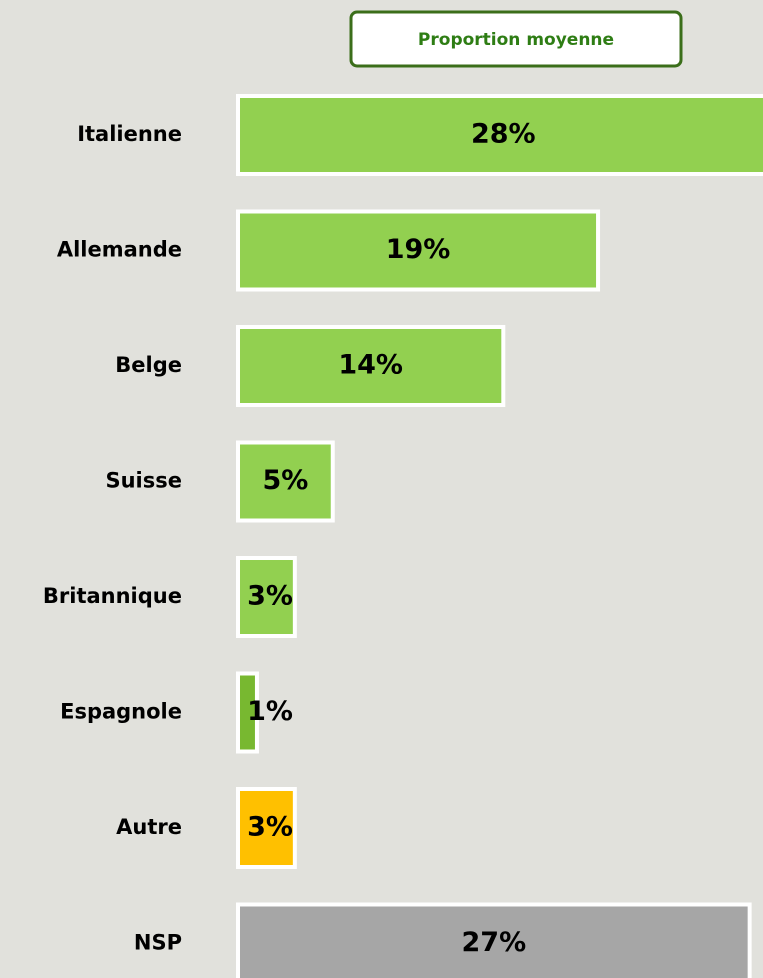  Describe the element at coordinates (143, 481) in the screenshot. I see `category-label: Suisse` at that location.